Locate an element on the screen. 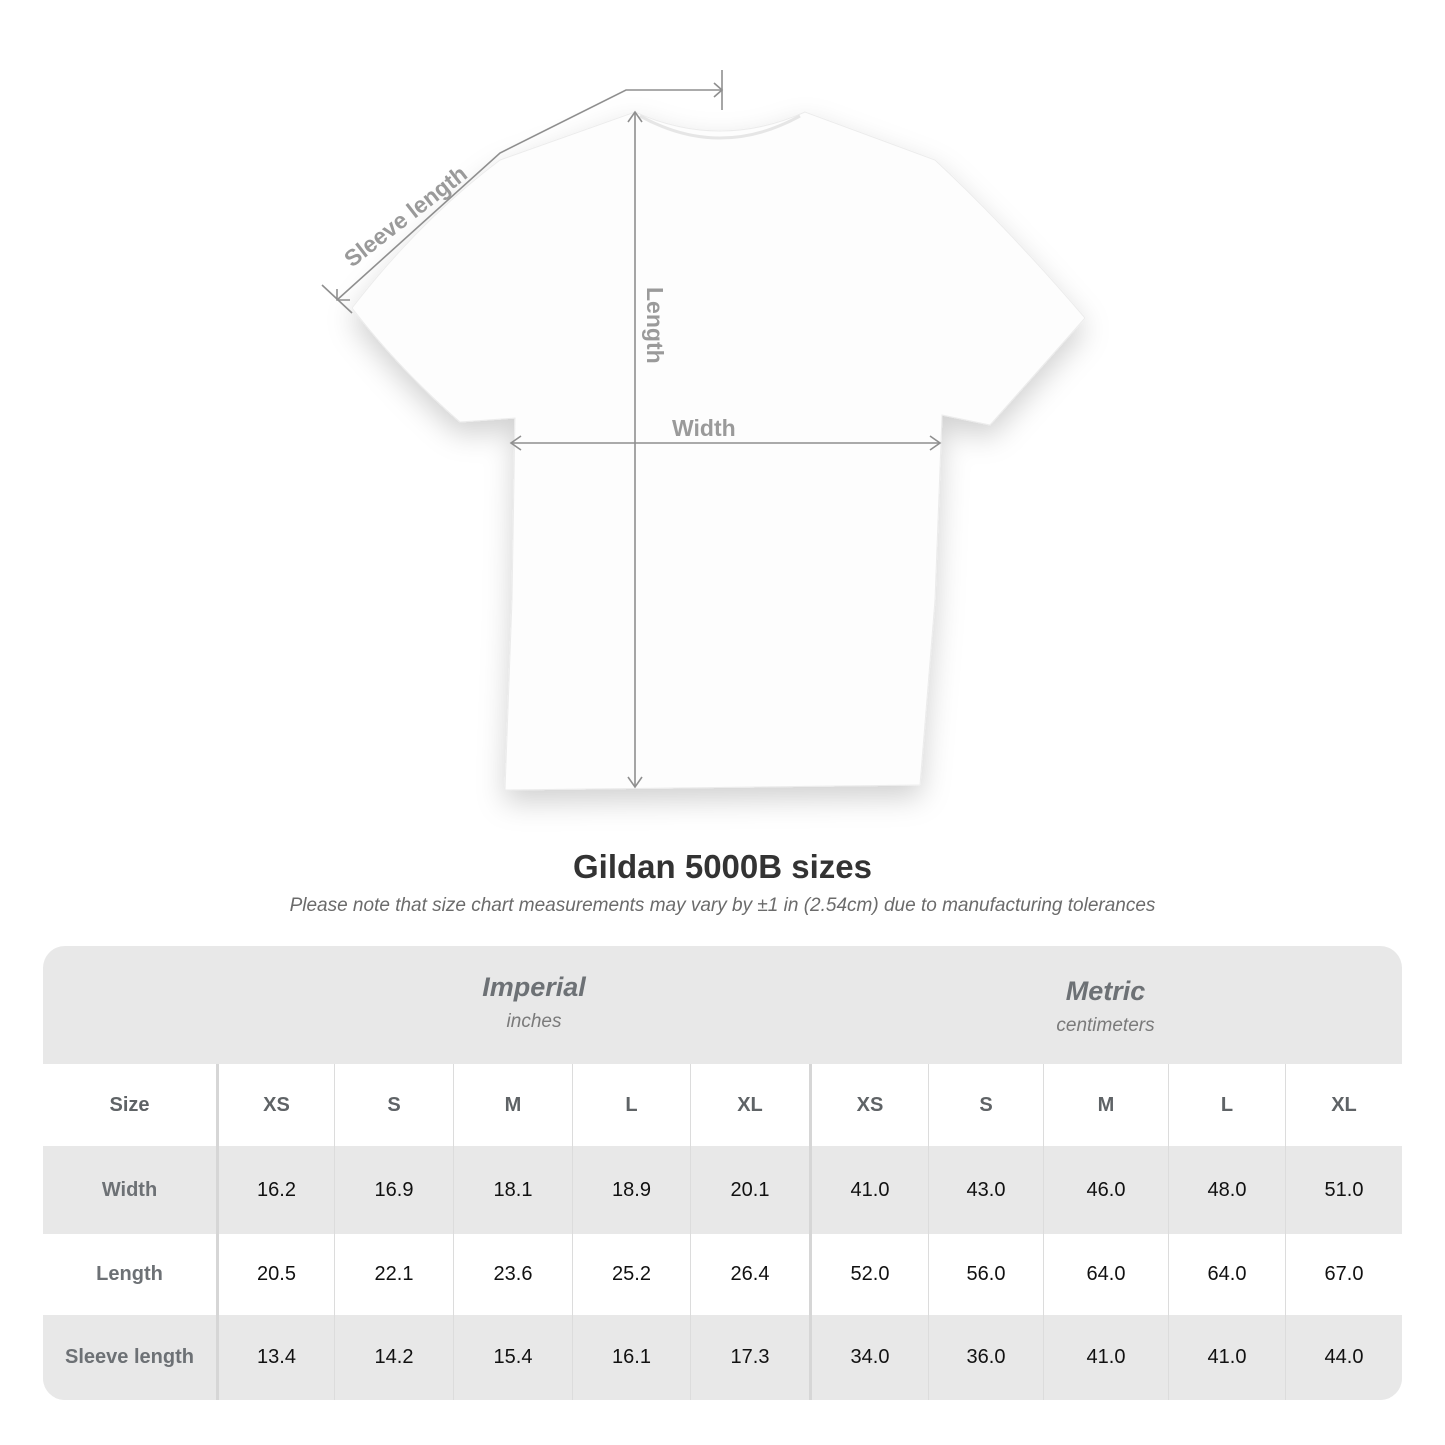 The width and height of the screenshot is (1445, 1445). table-cell: 23.6 is located at coordinates (512, 1274).